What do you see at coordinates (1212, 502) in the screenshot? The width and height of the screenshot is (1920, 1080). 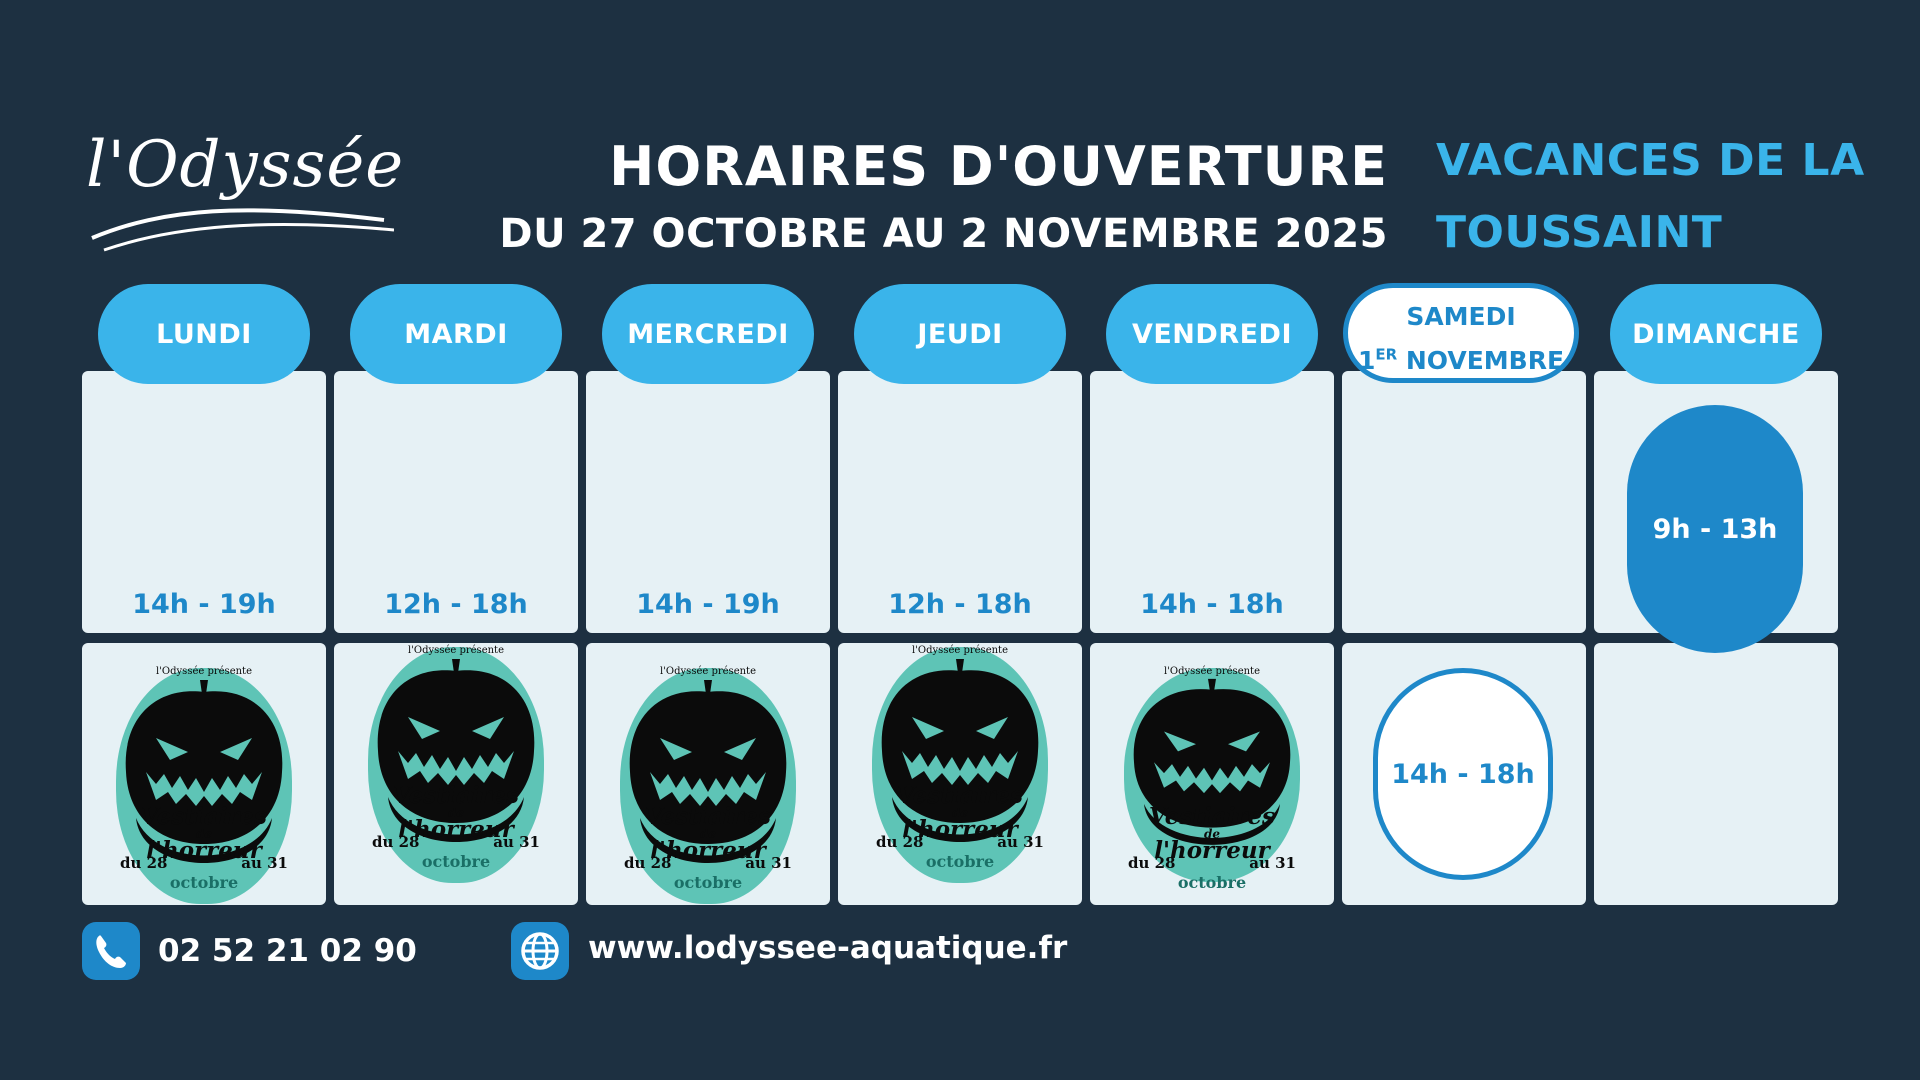 I see `cell-vendredi-1: 14h - 18h` at bounding box center [1212, 502].